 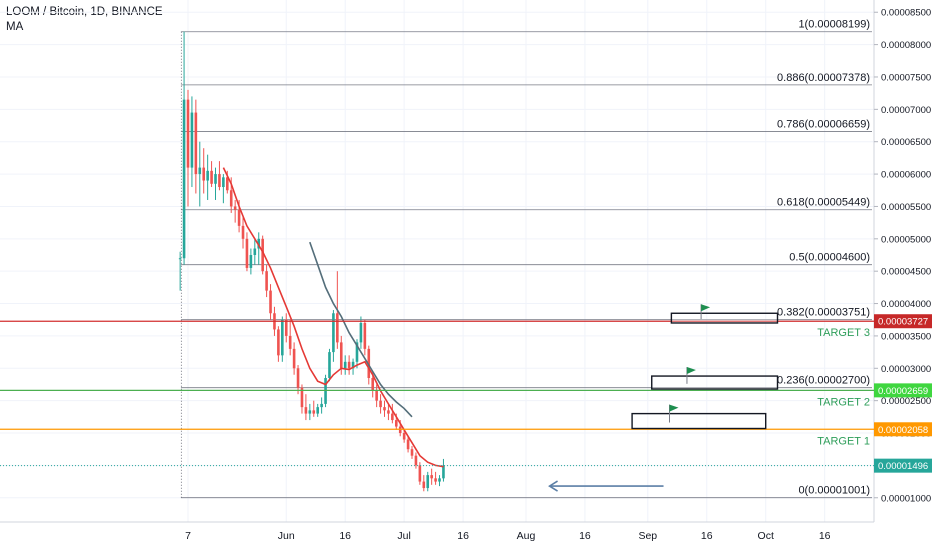 What do you see at coordinates (823, 78) in the screenshot?
I see `fib-level-label: 0.886(0.00007378)` at bounding box center [823, 78].